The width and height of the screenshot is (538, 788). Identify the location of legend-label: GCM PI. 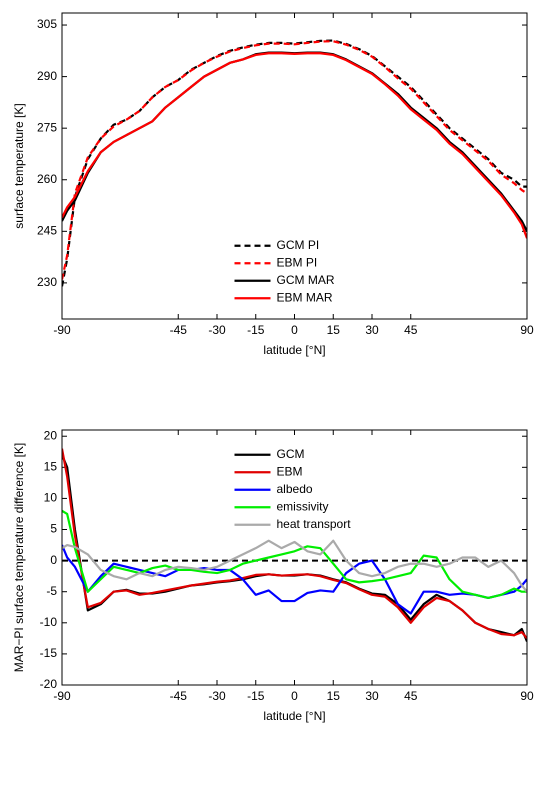
(298, 245).